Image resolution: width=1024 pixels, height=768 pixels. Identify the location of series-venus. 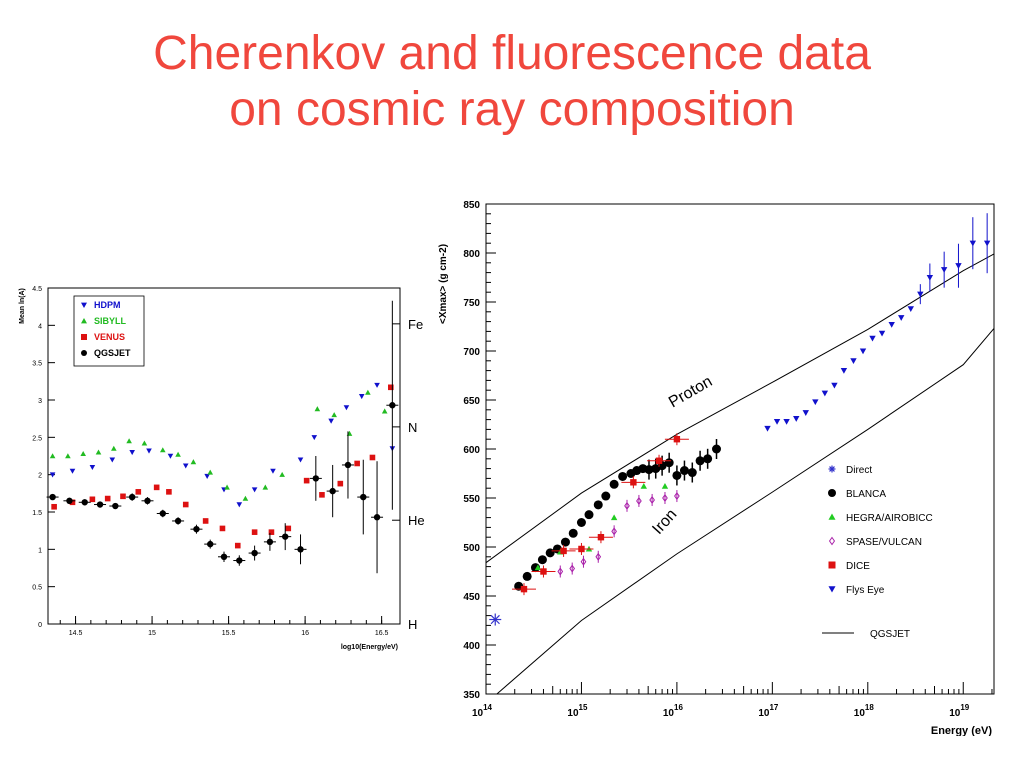
(222, 466).